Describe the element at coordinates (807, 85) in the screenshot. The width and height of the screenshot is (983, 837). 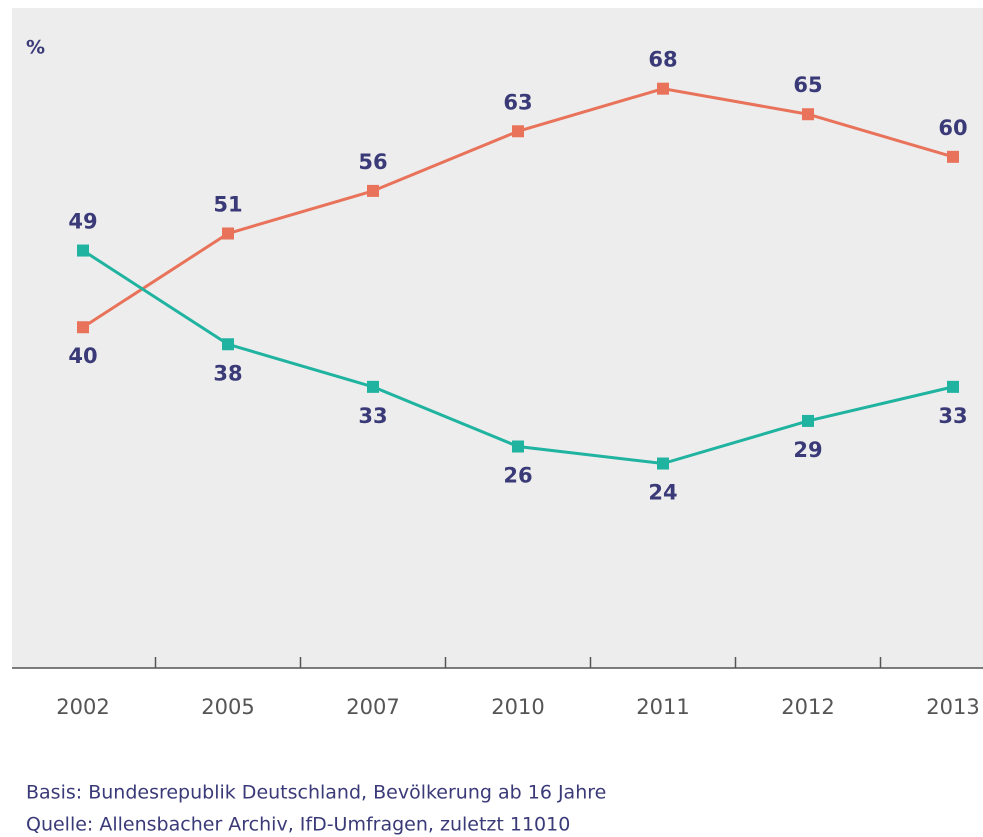
I see `value-label: 65` at that location.